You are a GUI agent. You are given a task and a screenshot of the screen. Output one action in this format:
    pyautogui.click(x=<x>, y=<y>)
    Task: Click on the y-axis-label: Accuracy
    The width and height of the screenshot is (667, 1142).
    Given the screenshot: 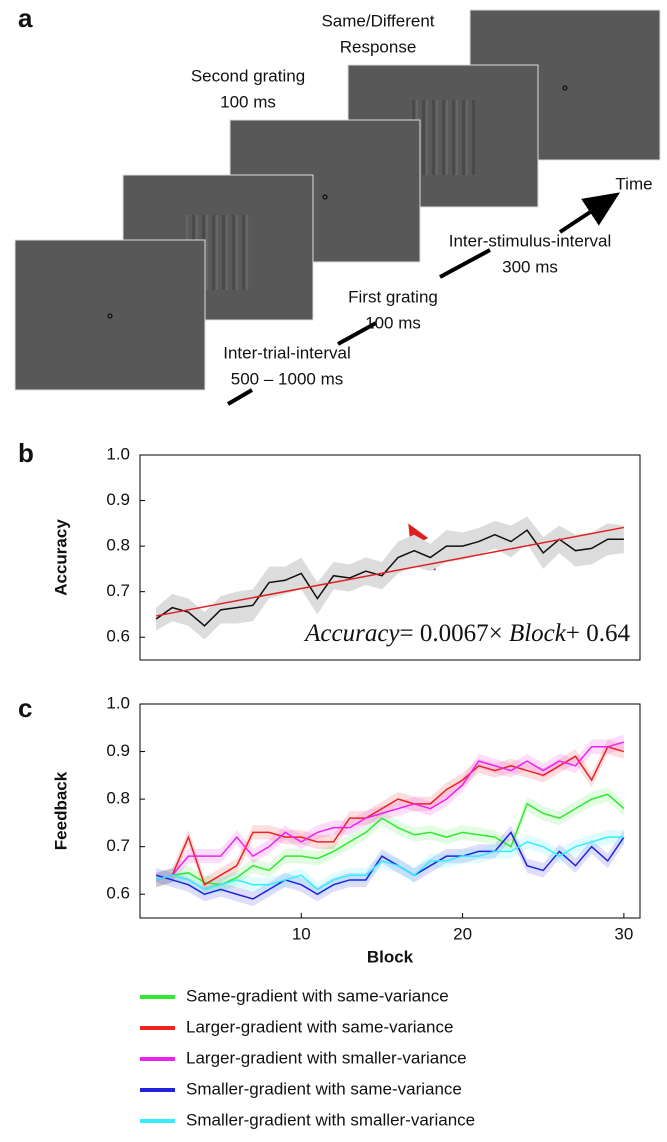 What is the action you would take?
    pyautogui.click(x=60, y=557)
    